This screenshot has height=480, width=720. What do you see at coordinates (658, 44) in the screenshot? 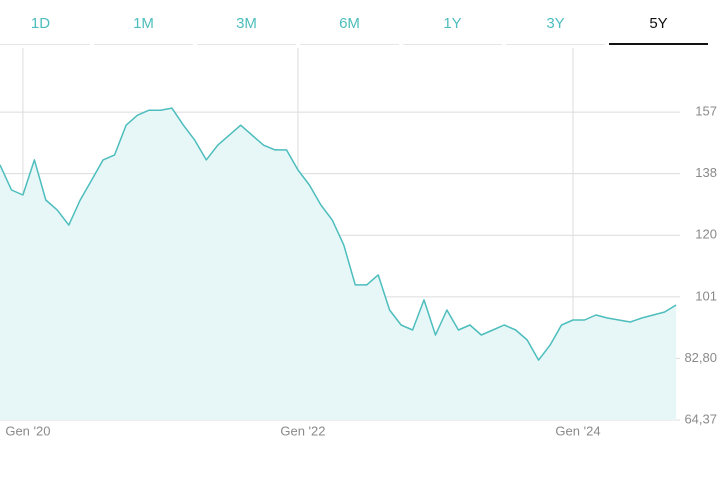
I see `tab-underline-selected` at bounding box center [658, 44].